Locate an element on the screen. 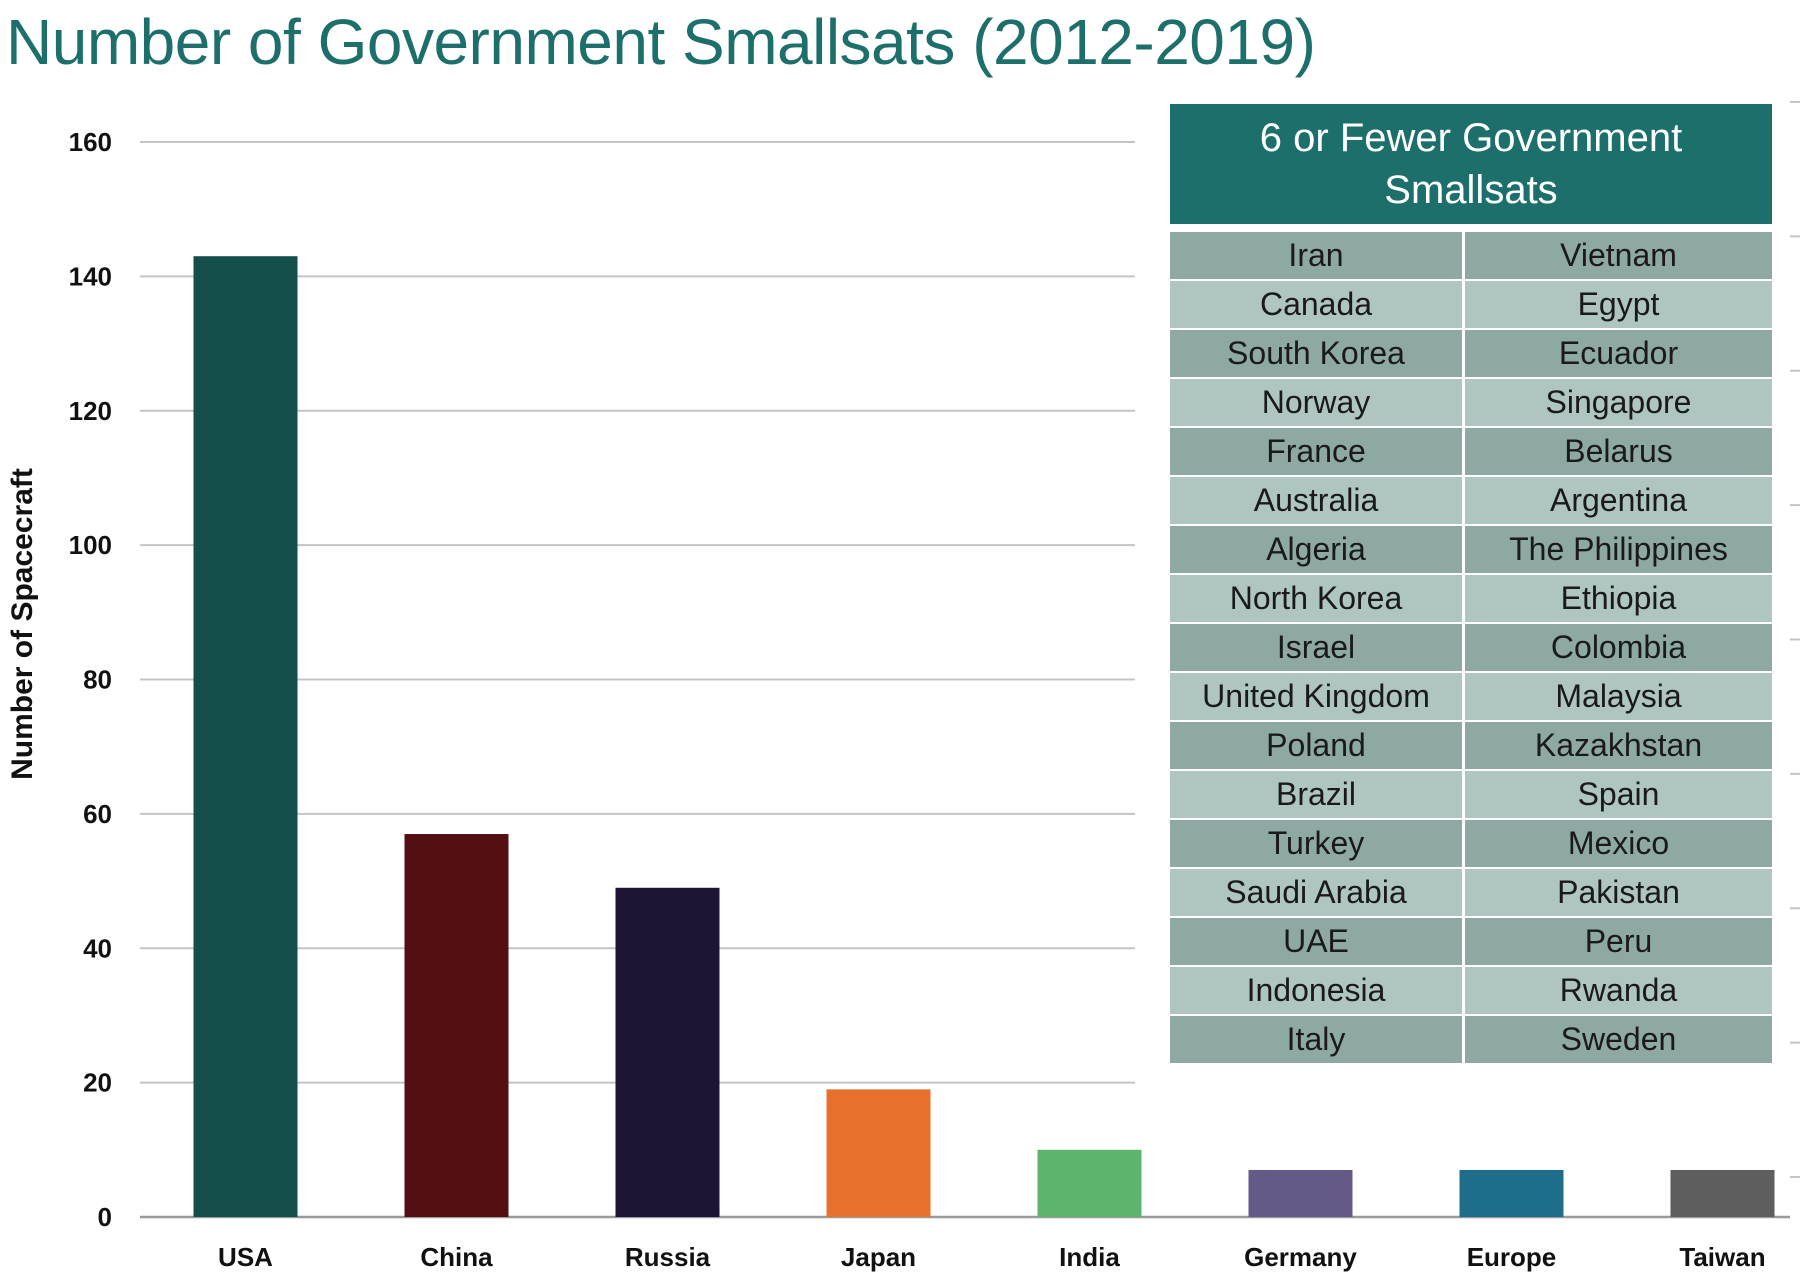  inset-country-cell: Poland is located at coordinates (1317, 745).